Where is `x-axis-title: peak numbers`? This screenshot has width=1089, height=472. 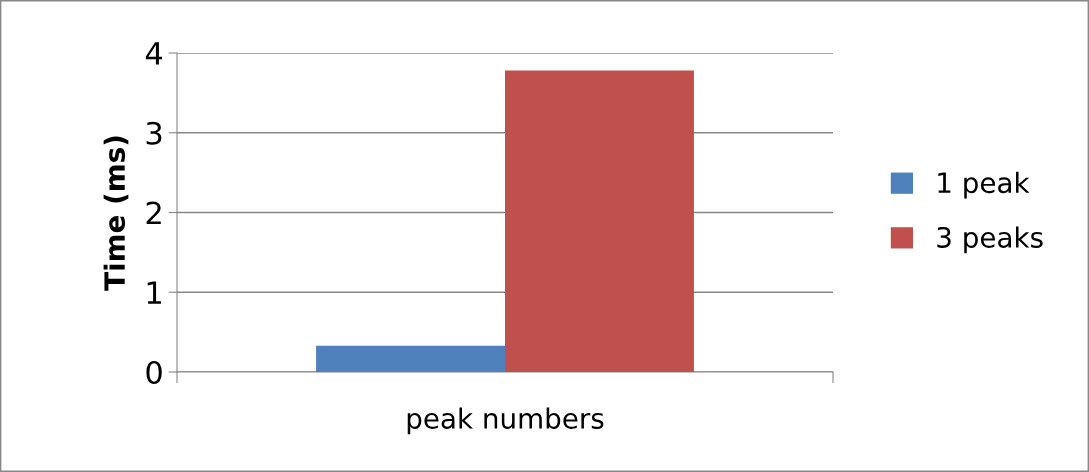
x-axis-title: peak numbers is located at coordinates (505, 421).